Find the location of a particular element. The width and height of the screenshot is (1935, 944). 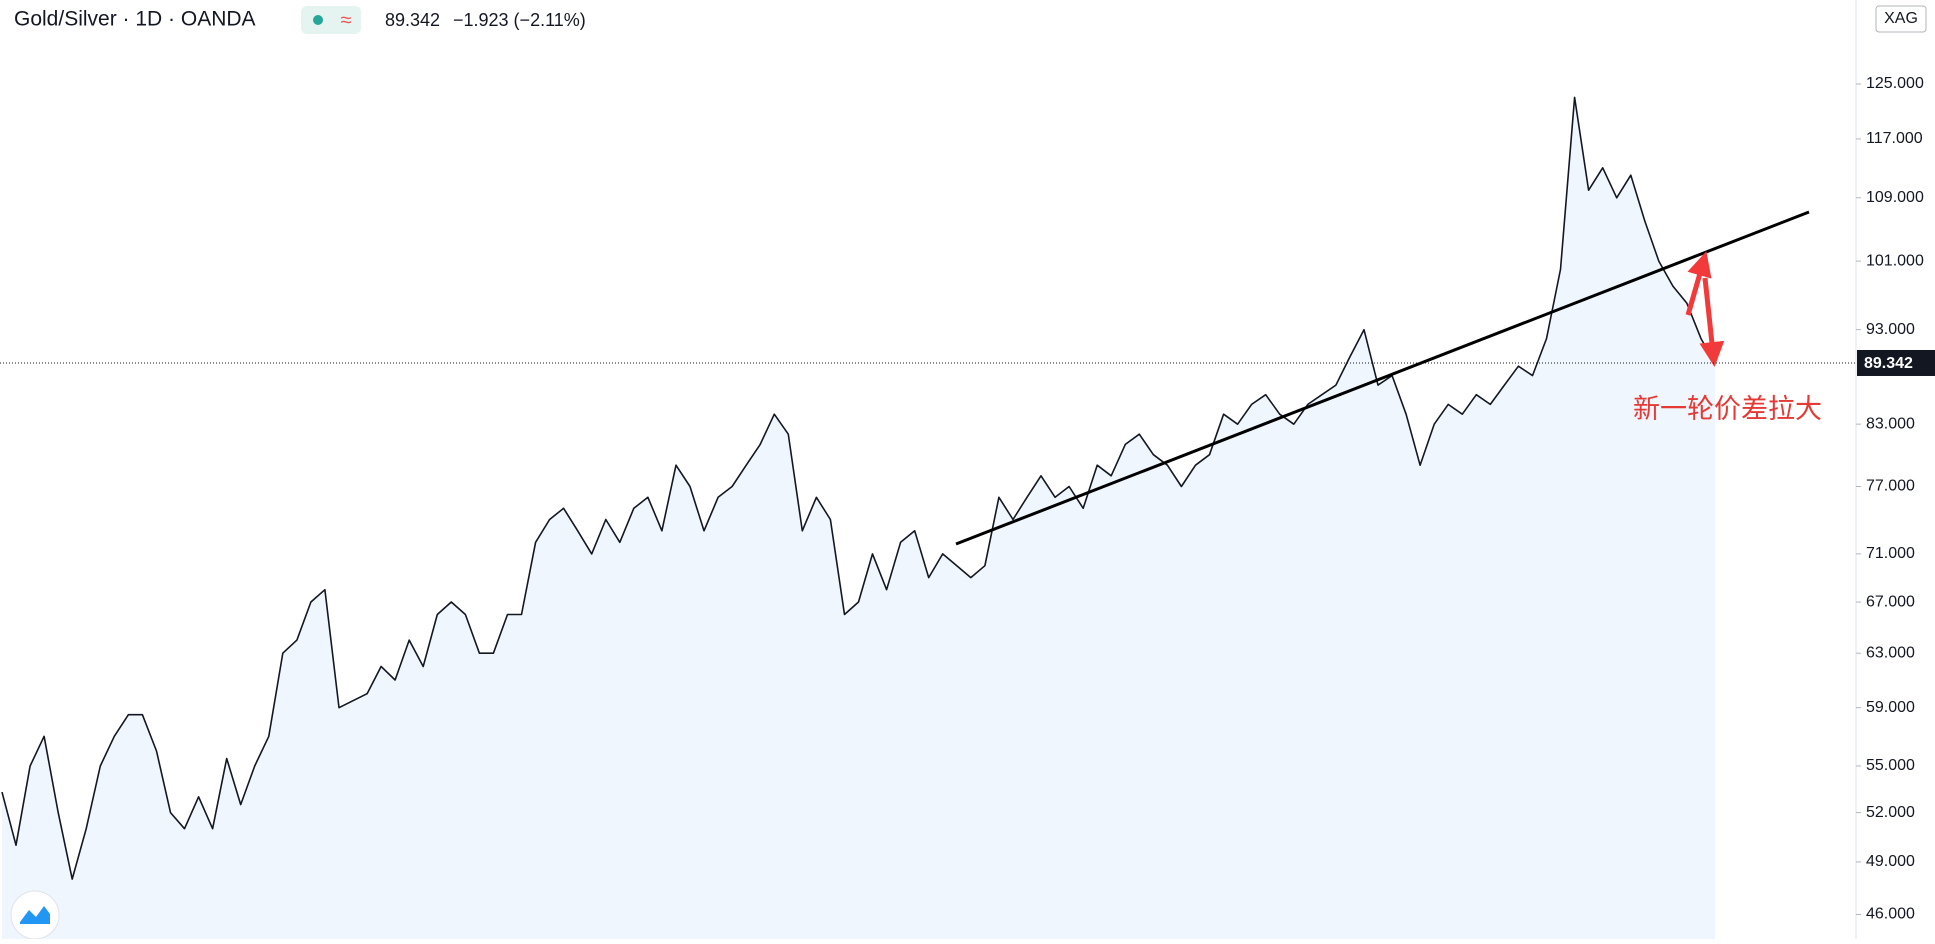

last-price: 89.342 is located at coordinates (412, 20).